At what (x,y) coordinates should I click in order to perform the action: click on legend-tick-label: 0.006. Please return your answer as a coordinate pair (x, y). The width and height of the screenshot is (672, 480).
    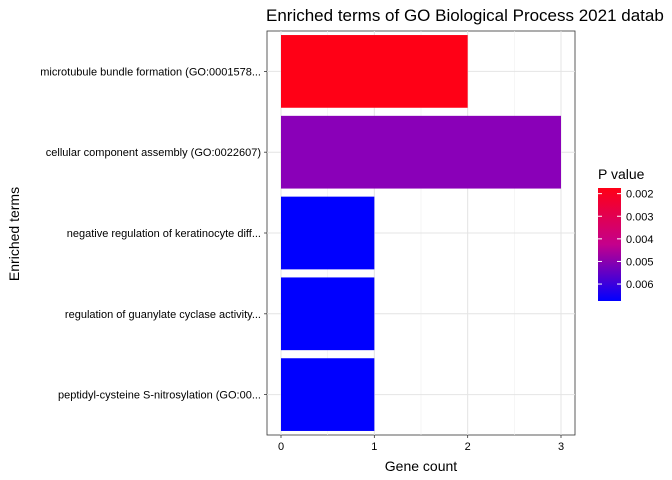
    Looking at the image, I should click on (640, 285).